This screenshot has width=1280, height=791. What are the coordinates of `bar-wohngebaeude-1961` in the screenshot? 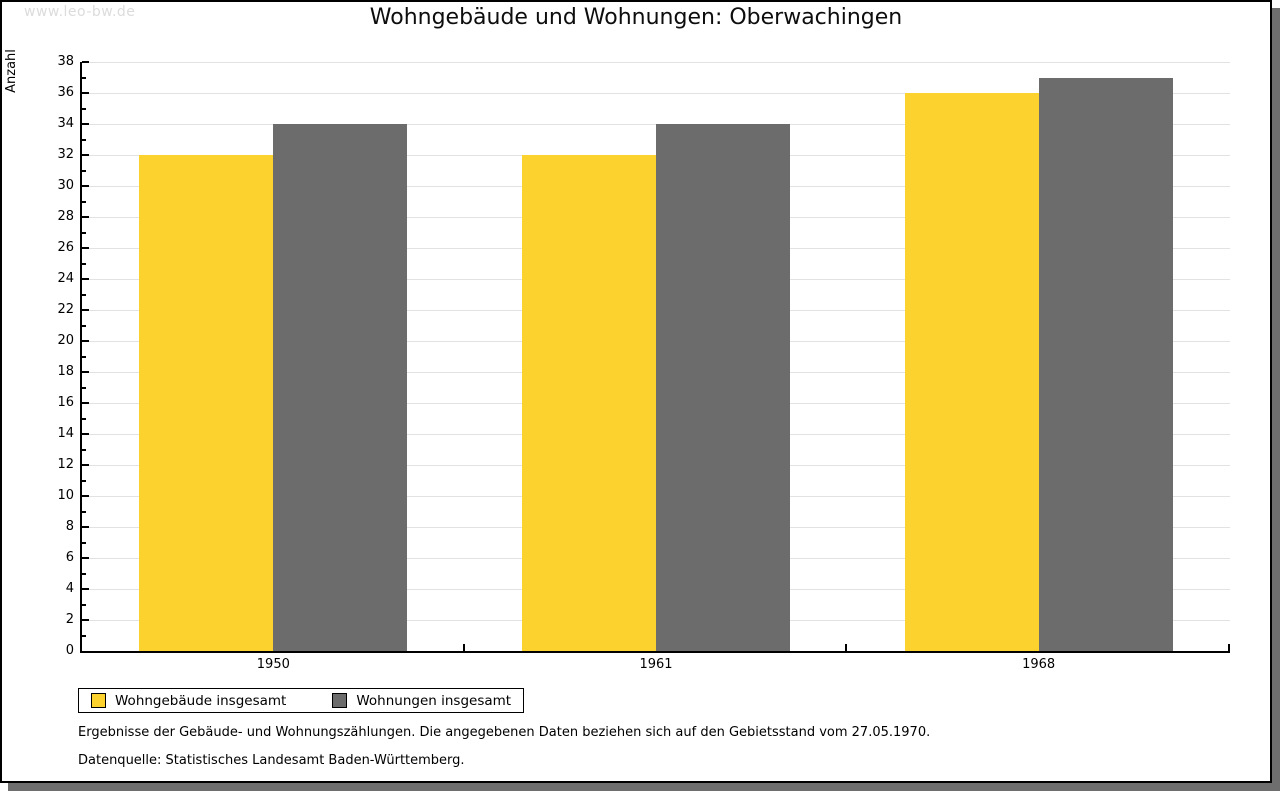 It's located at (589, 403).